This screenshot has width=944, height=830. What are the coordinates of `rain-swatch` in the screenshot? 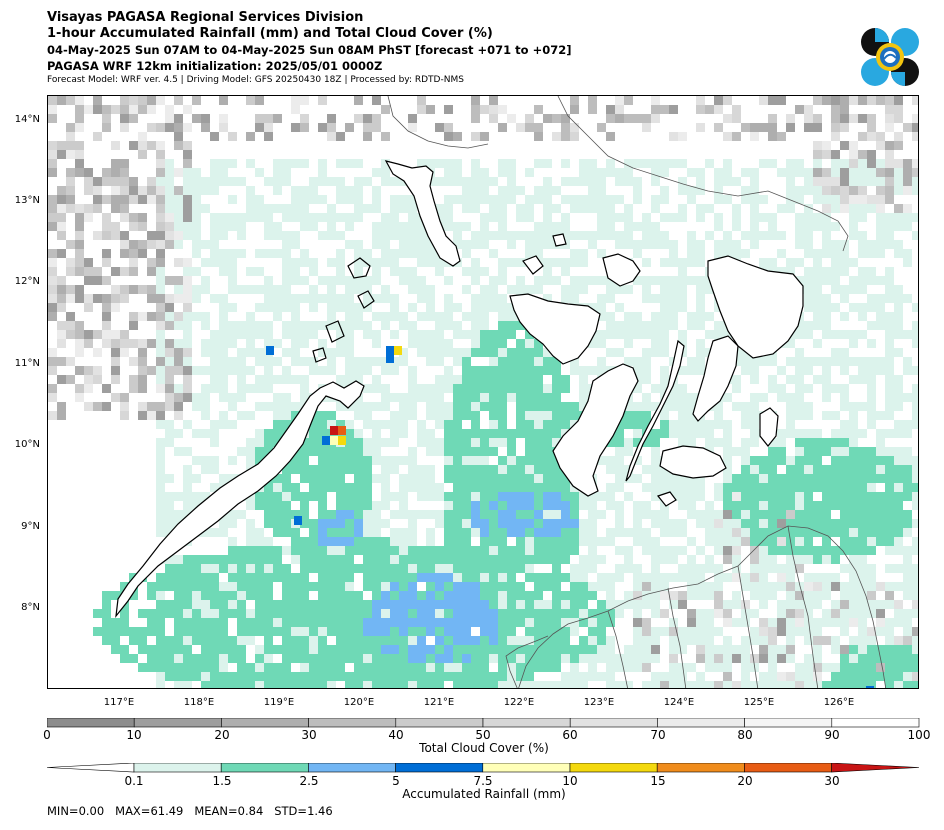 It's located at (875, 768).